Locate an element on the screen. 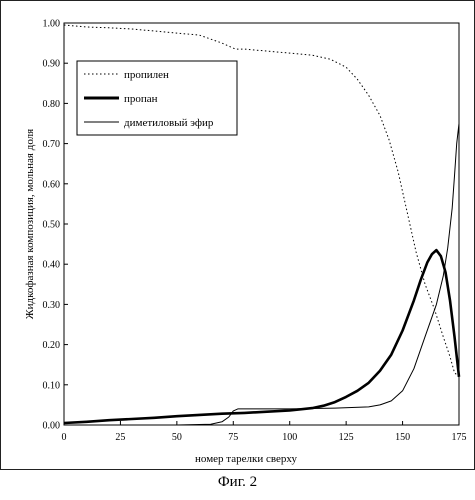 The image size is (475, 500). y-tick-label: 0.30 is located at coordinates (52, 305).